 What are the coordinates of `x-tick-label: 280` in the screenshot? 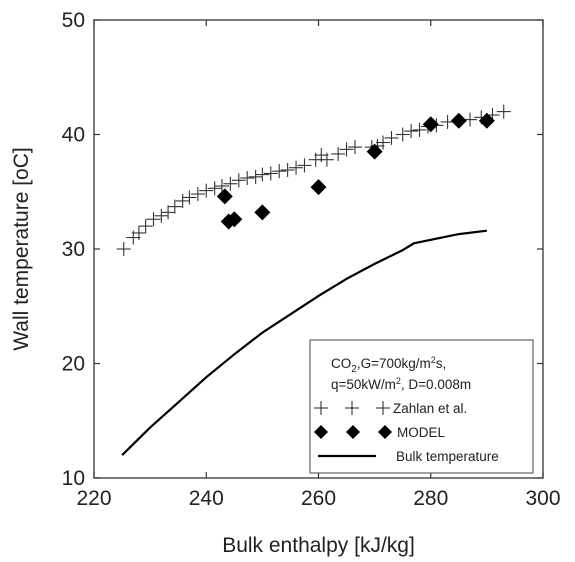 It's located at (430, 498).